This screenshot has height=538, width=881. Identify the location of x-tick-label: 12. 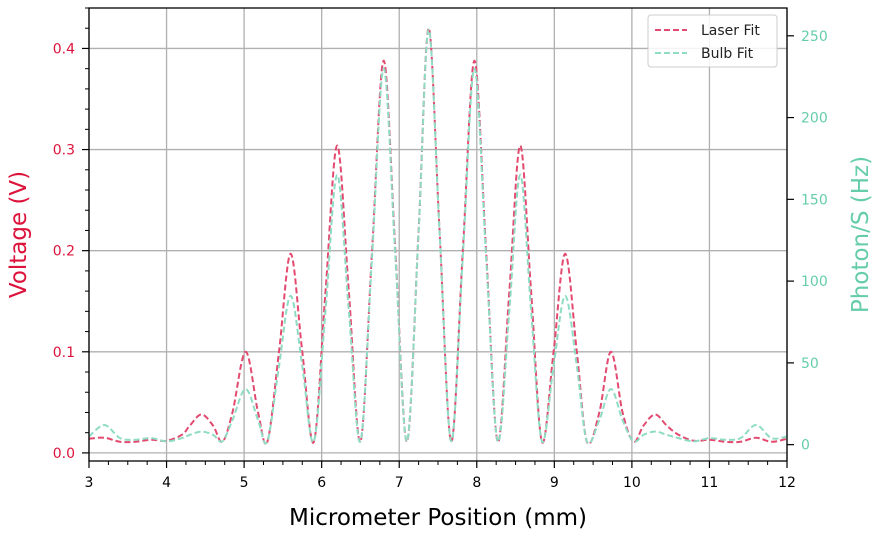
(787, 483).